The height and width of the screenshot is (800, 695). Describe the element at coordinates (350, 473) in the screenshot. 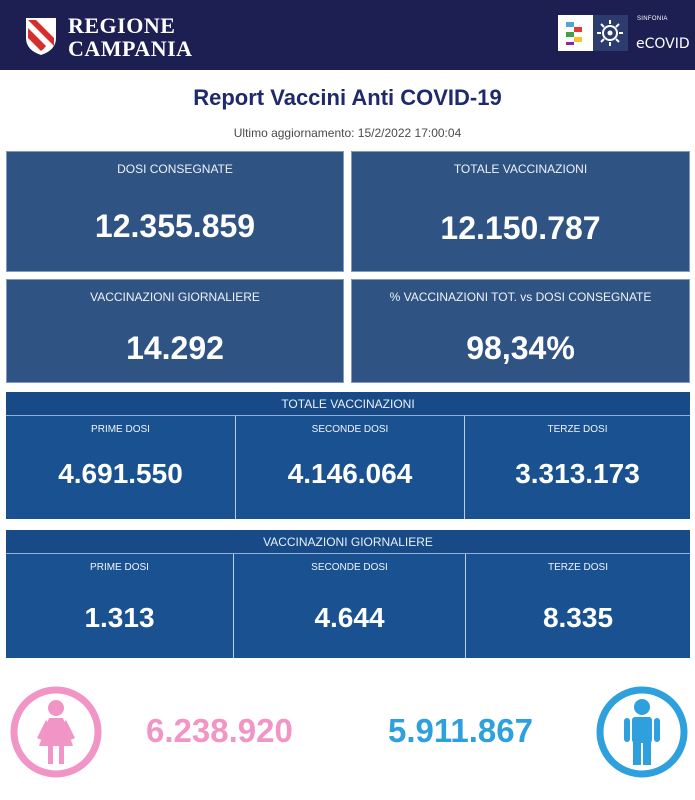

I see `cell-value: 4.146.064` at that location.